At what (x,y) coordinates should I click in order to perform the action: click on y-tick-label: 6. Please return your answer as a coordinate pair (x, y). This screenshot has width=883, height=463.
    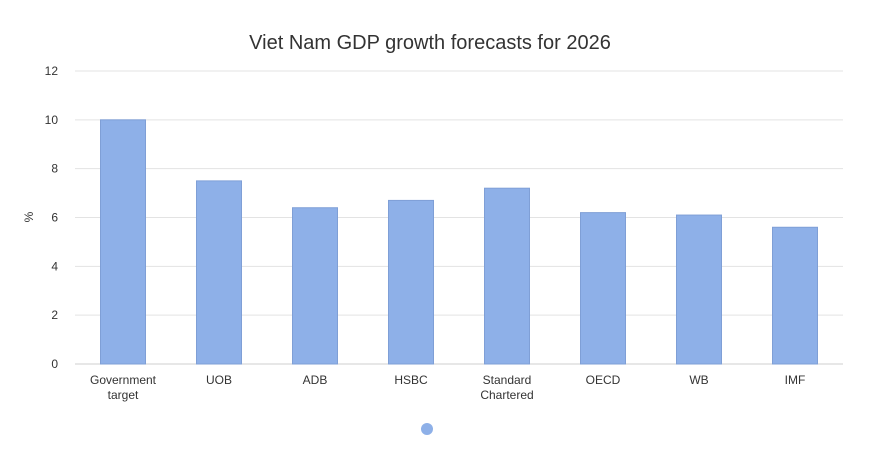
    Looking at the image, I should click on (54, 218).